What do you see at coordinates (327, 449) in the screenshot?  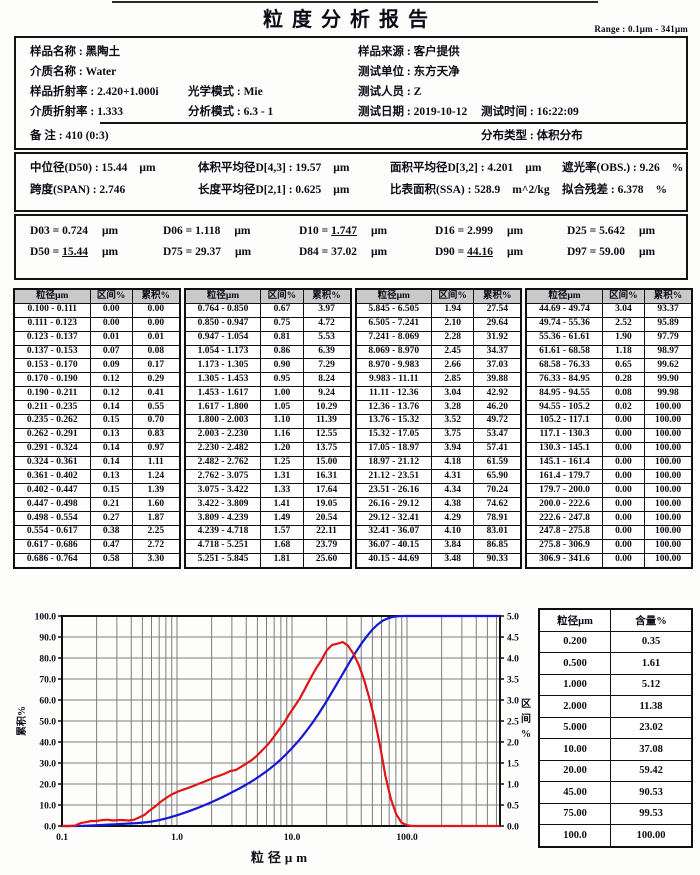 I see `cumulative-cell: 13.75` at bounding box center [327, 449].